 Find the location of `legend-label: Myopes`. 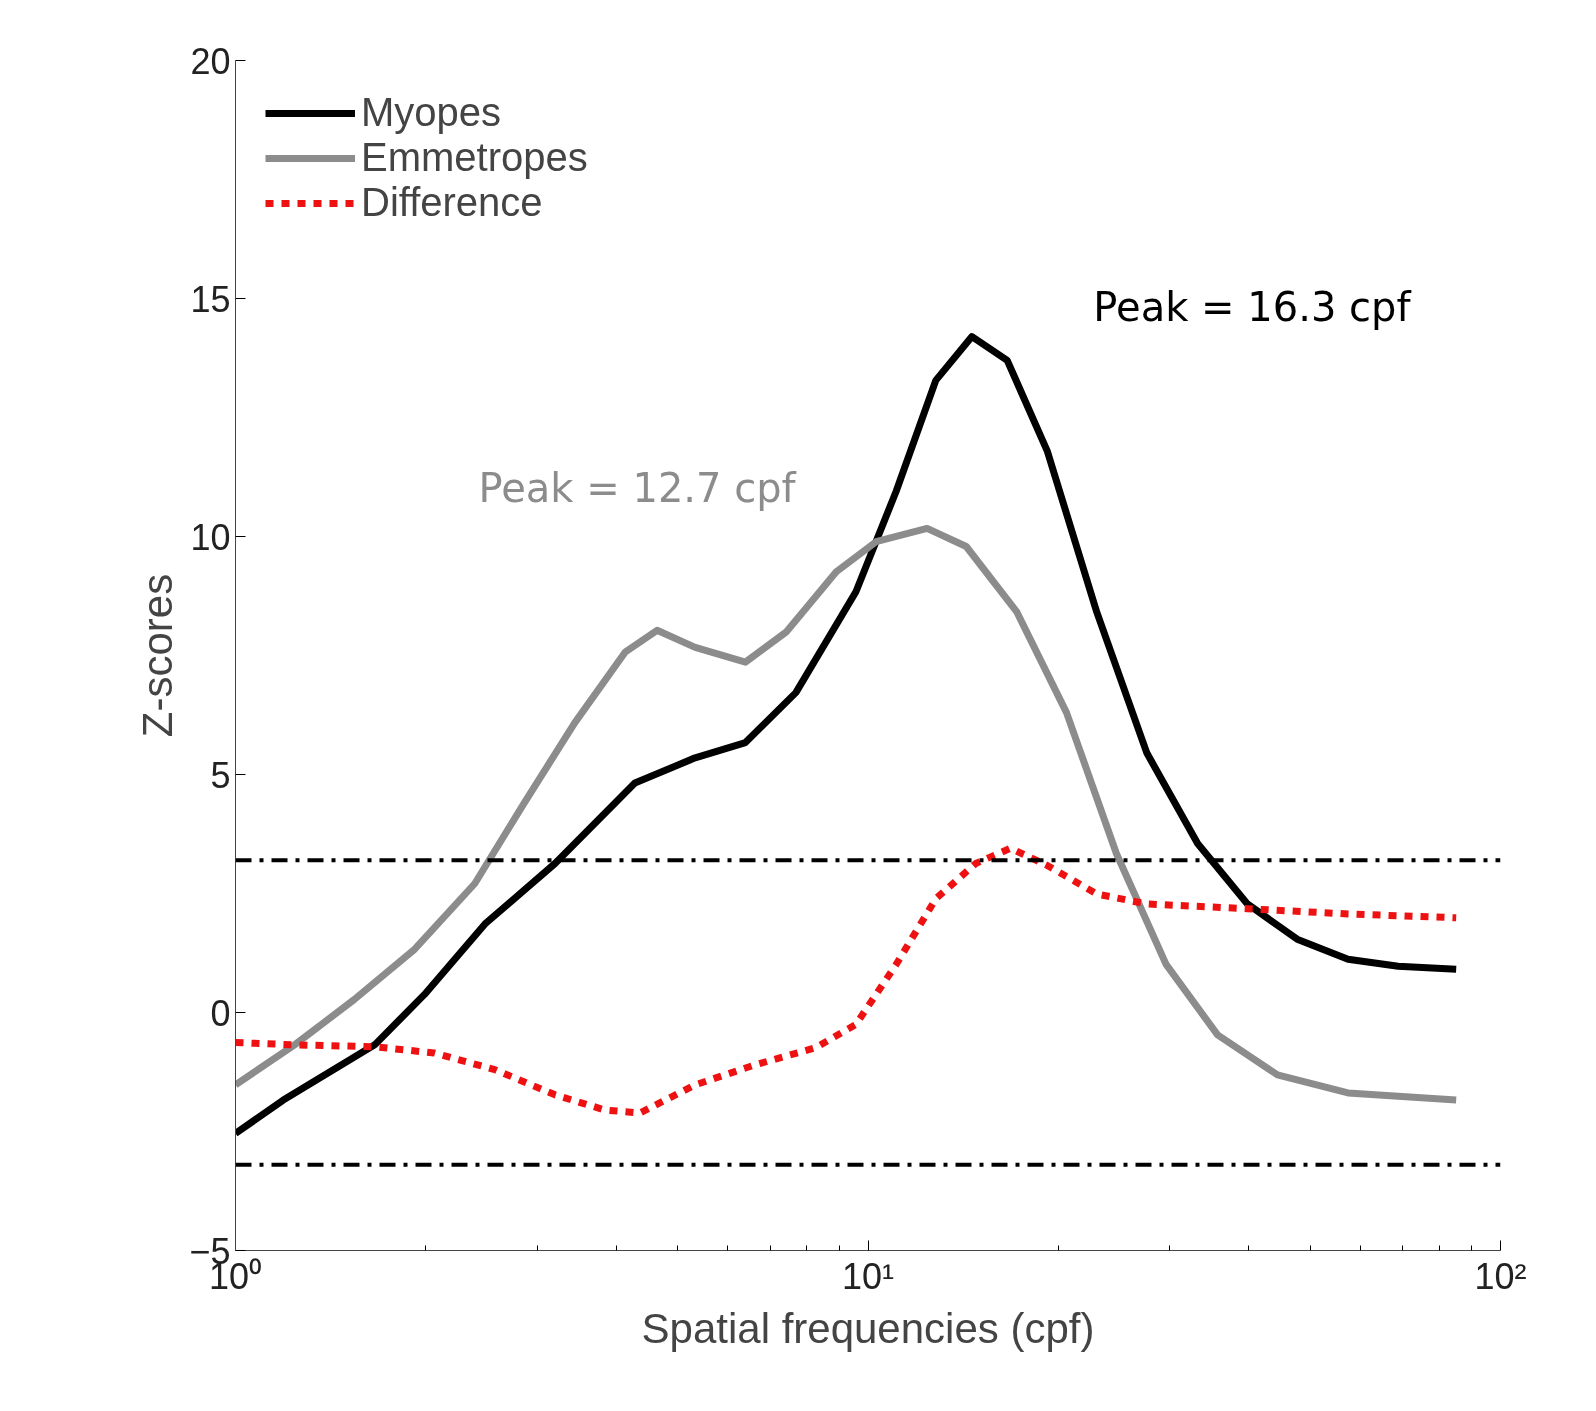

legend-label: Myopes is located at coordinates (431, 112).